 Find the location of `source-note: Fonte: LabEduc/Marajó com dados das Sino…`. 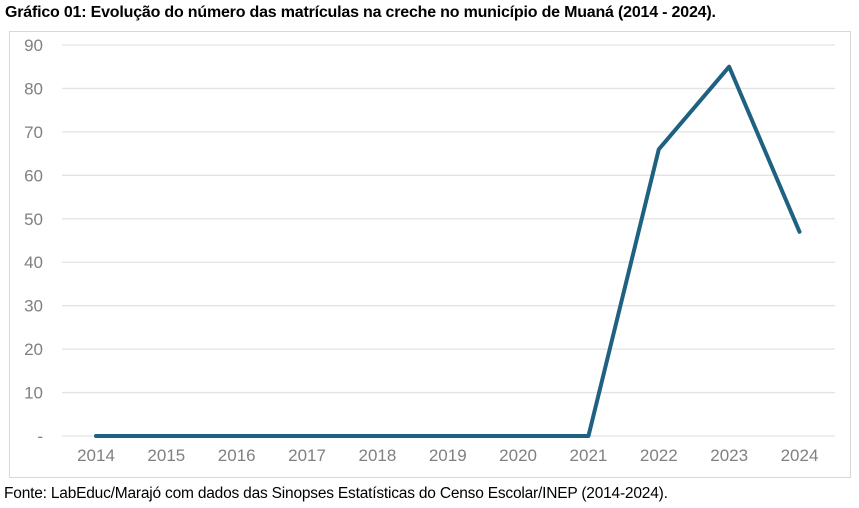

source-note: Fonte: LabEduc/Marajó com dados das Sino… is located at coordinates (336, 493).